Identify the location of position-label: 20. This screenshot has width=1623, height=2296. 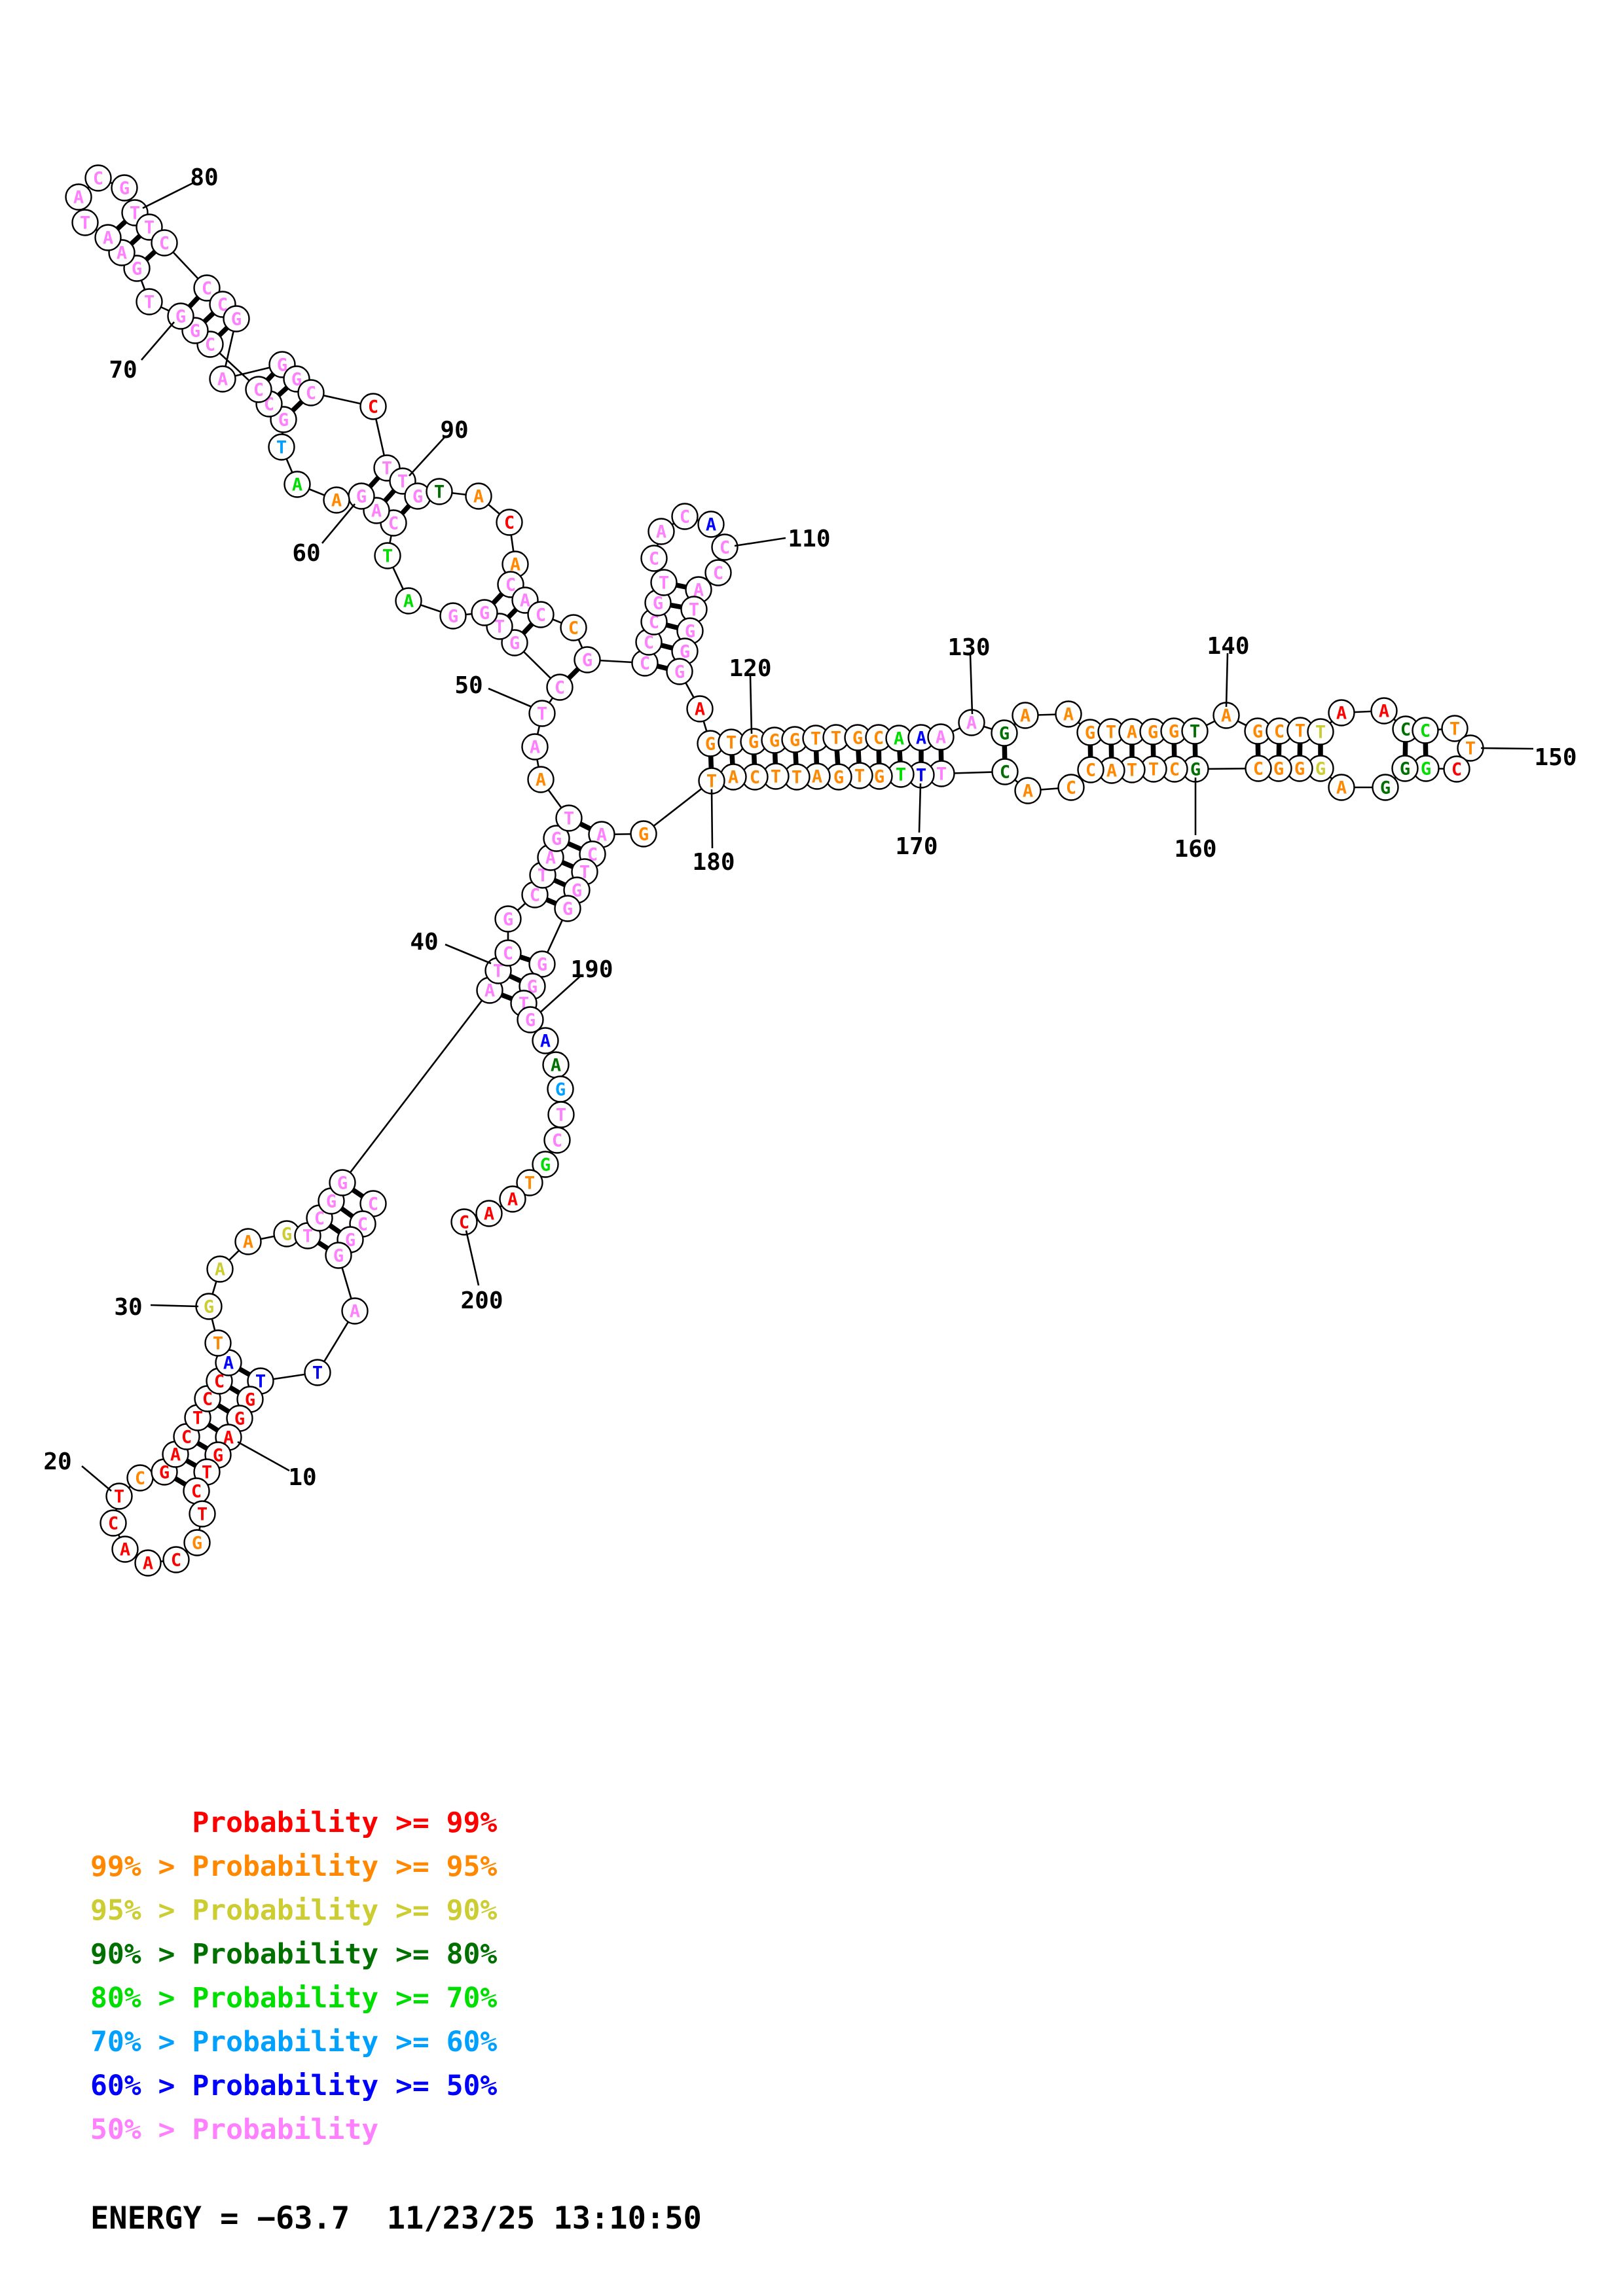
(57, 1461).